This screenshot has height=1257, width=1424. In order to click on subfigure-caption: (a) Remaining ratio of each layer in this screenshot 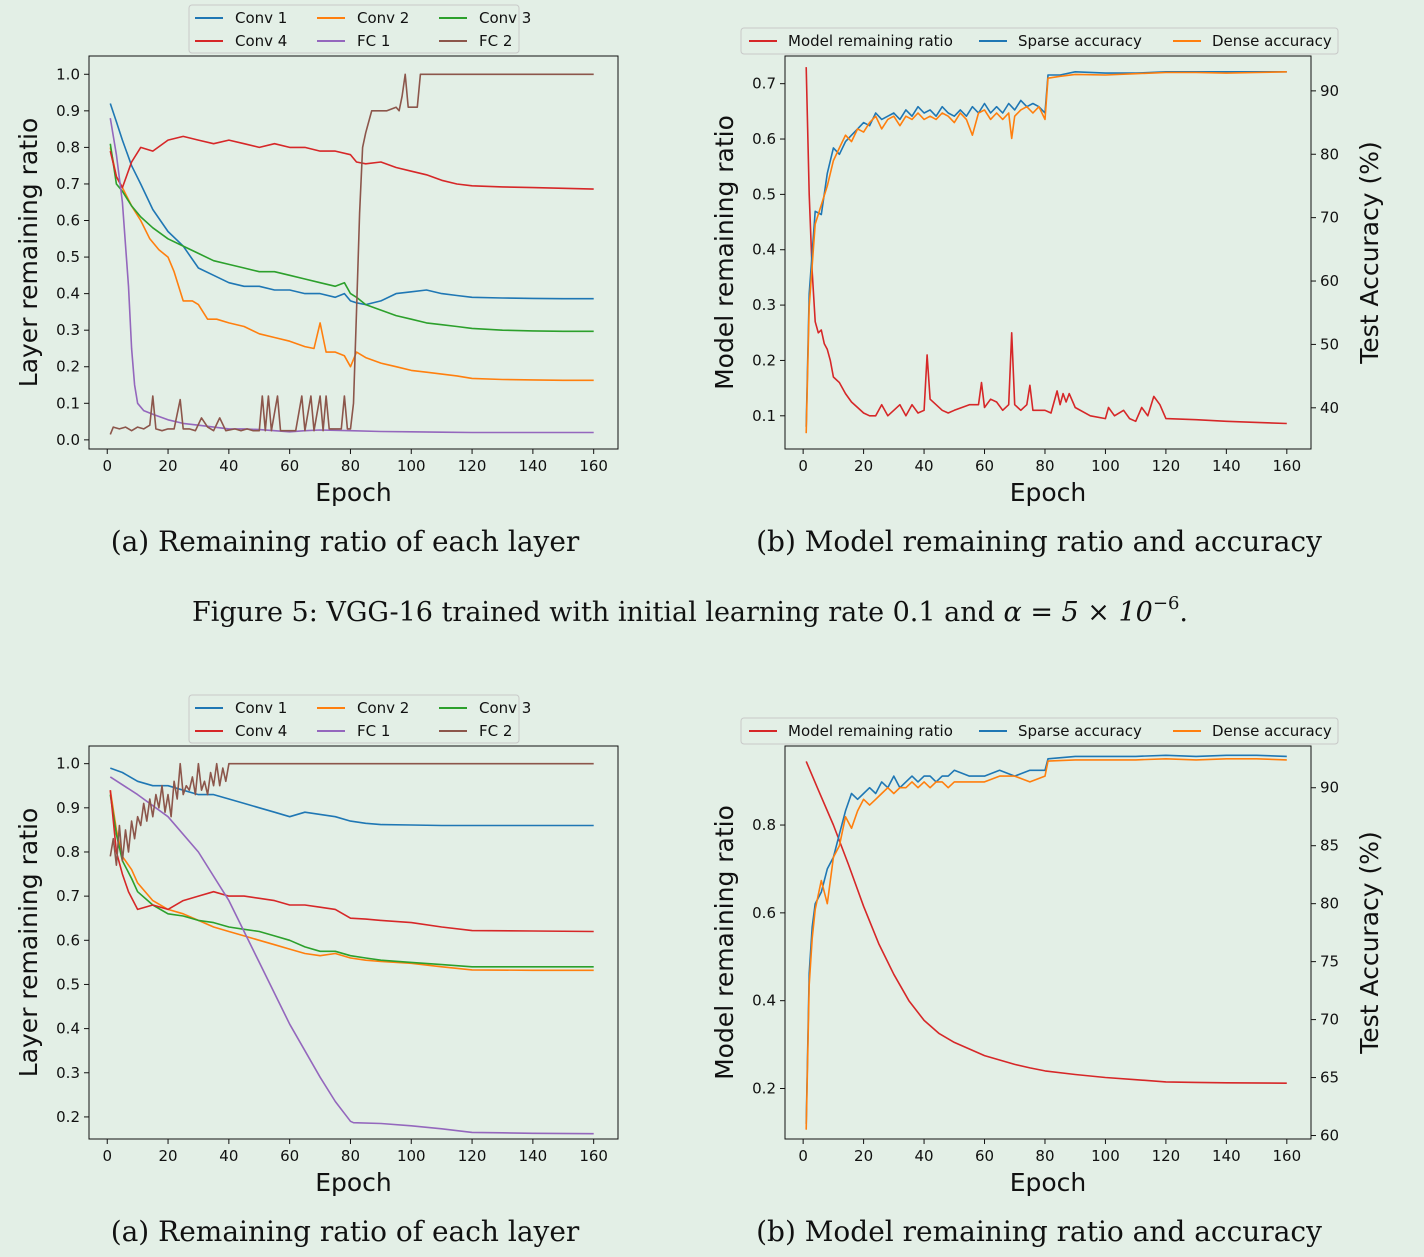, I will do `click(345, 541)`.